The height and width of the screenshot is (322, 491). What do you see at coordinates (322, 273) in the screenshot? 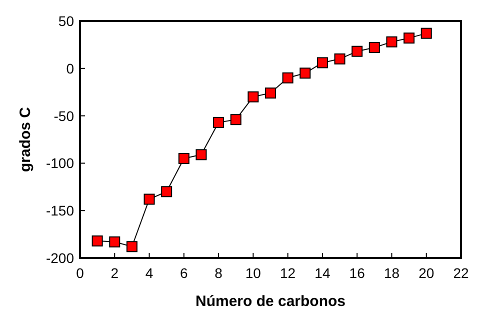
I see `x-tick-label: 14` at bounding box center [322, 273].